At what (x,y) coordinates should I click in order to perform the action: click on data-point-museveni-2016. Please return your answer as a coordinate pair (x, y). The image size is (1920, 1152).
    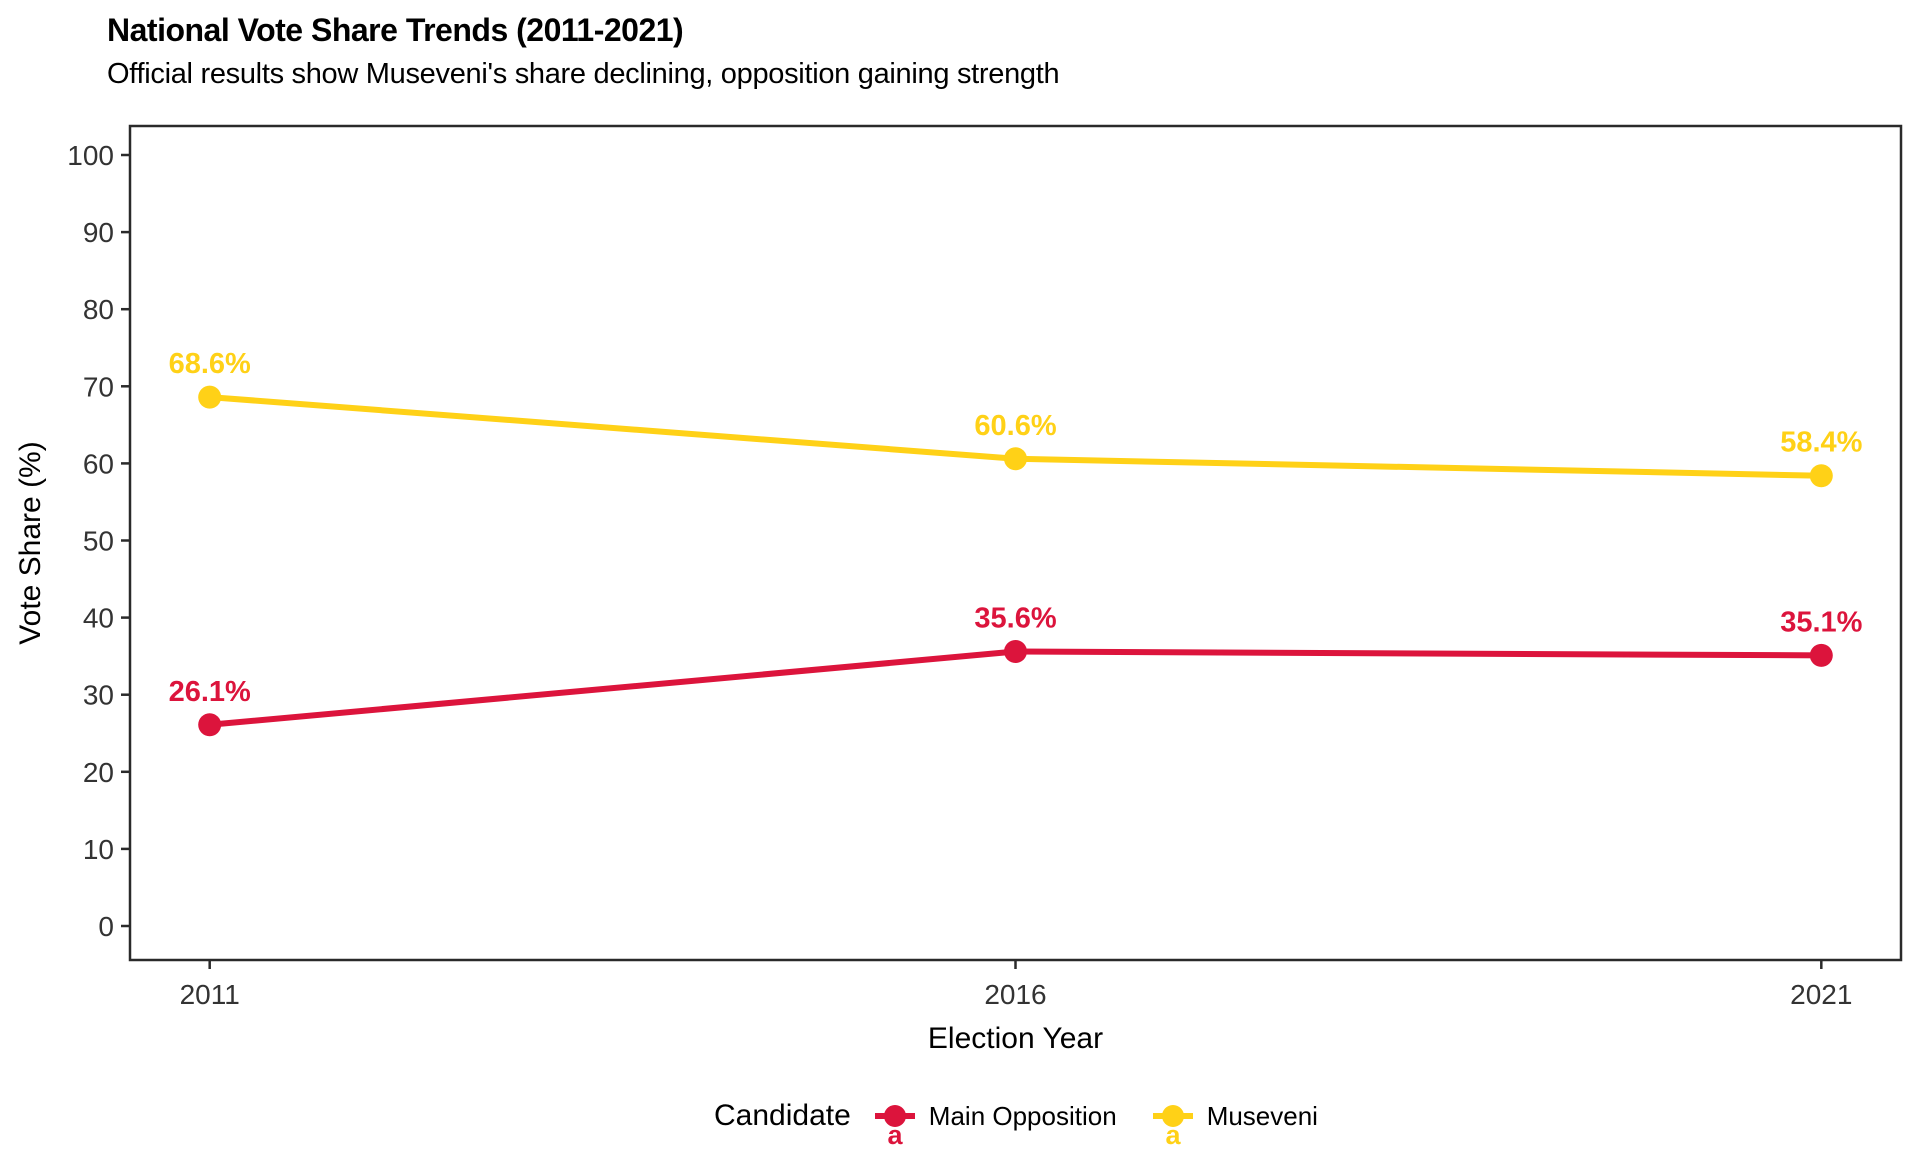
    Looking at the image, I should click on (1015, 459).